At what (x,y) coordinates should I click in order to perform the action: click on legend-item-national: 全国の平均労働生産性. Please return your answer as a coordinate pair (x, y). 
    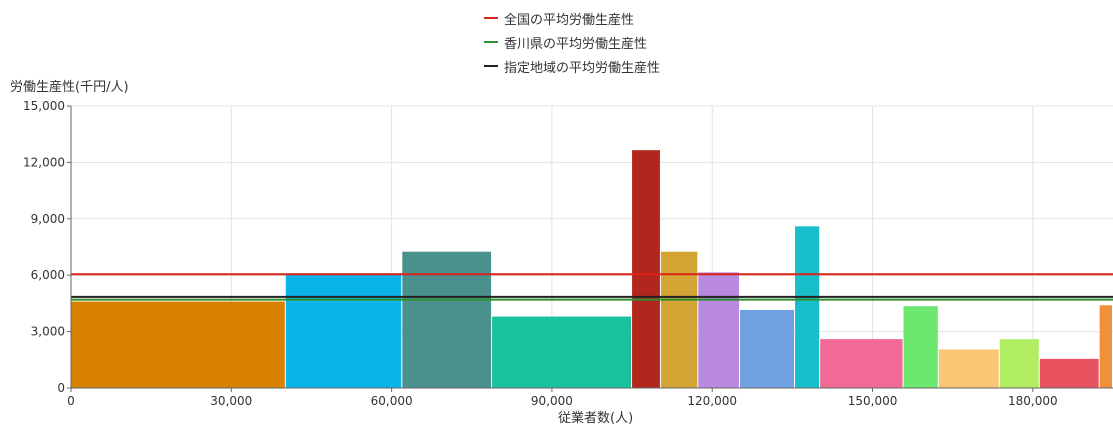
    Looking at the image, I should click on (572, 18).